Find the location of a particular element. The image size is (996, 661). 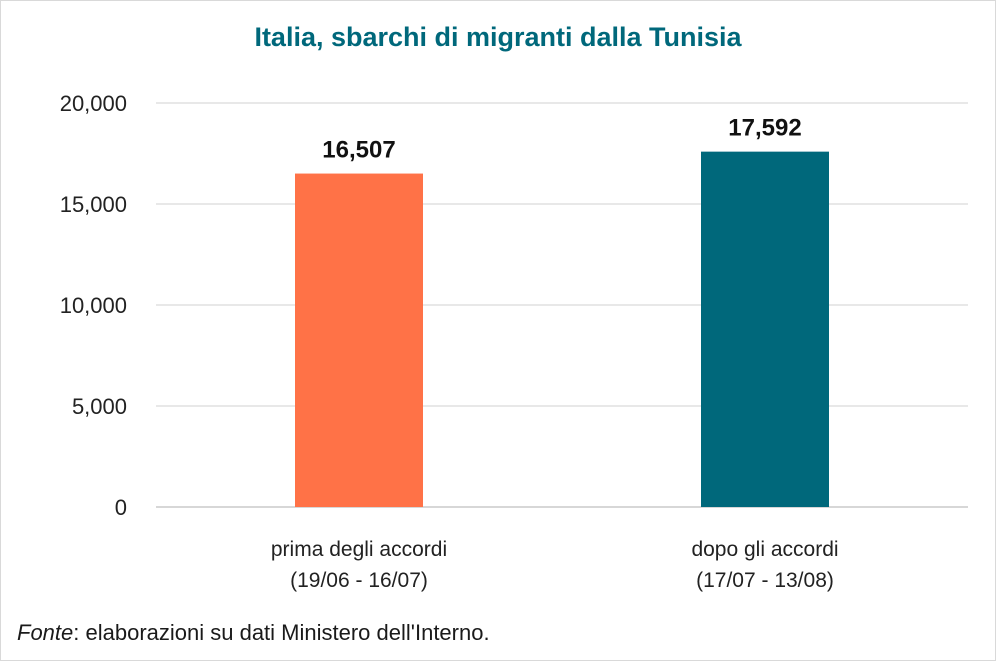

data-label: 17,592 is located at coordinates (764, 128).